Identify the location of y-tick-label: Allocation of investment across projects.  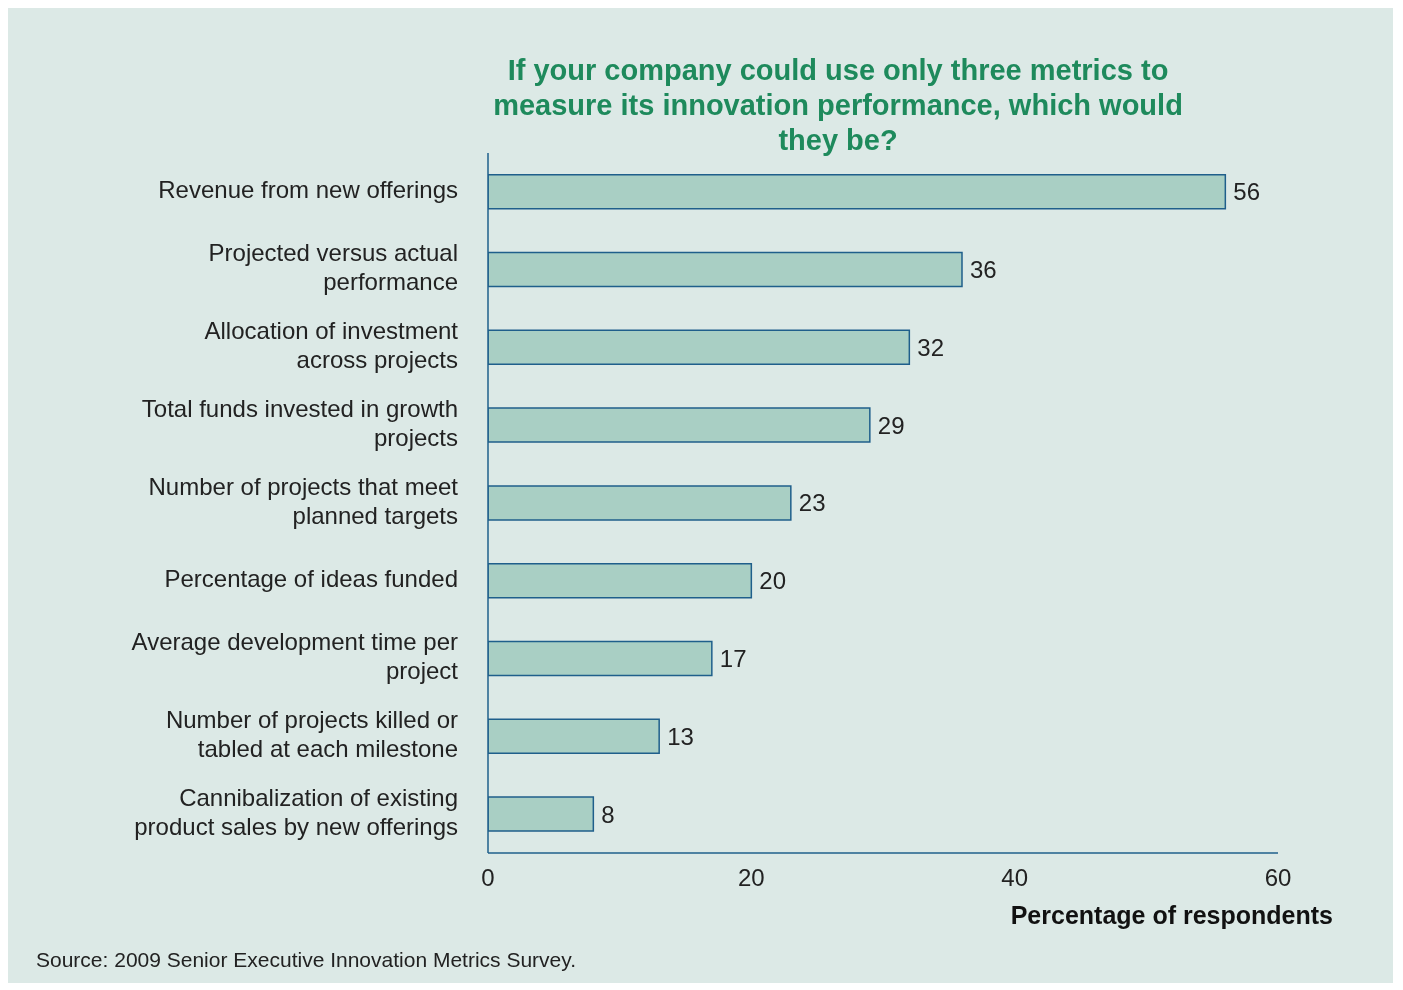
(331, 345).